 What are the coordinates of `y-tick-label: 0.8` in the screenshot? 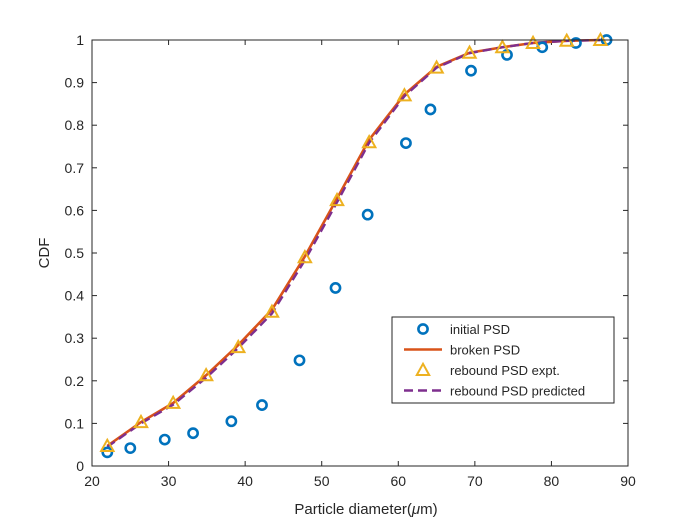 It's located at (75, 125).